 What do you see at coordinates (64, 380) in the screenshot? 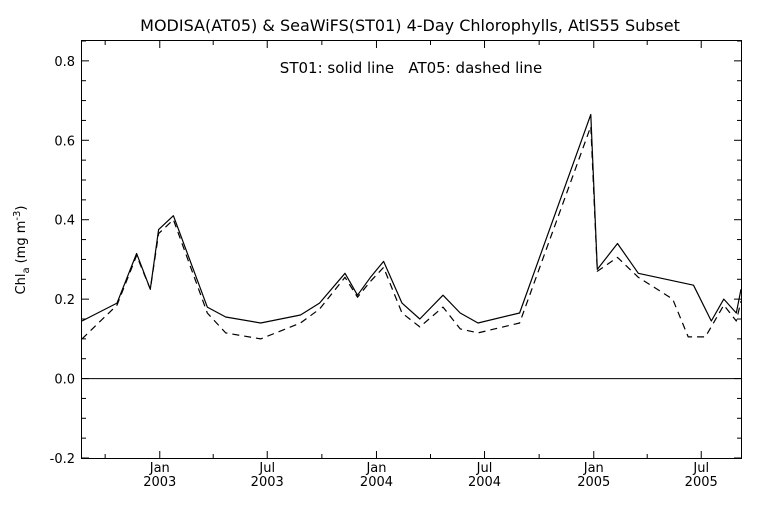
I see `y-tick-label: 0.0` at bounding box center [64, 380].